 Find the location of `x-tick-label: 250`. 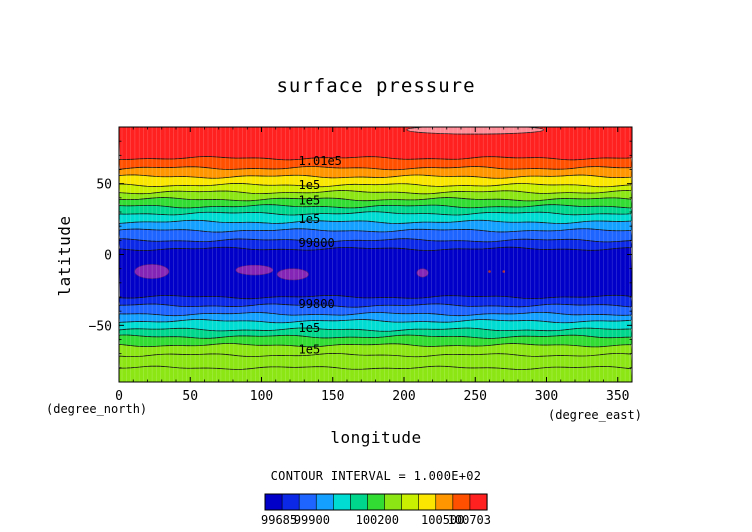

x-tick-label: 250 is located at coordinates (475, 396).